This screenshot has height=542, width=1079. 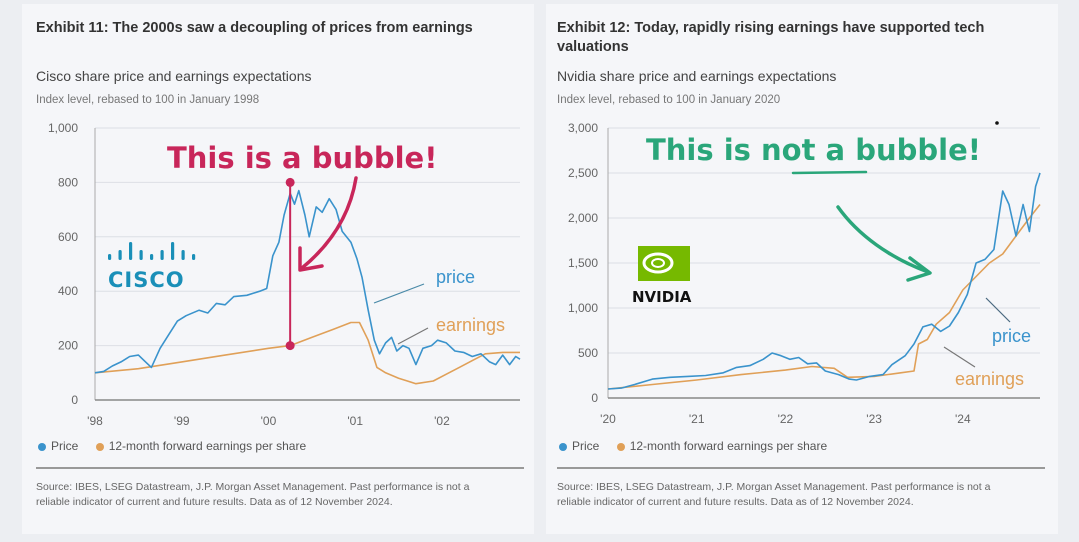 What do you see at coordinates (786, 419) in the screenshot?
I see `x-tick-label: '22` at bounding box center [786, 419].